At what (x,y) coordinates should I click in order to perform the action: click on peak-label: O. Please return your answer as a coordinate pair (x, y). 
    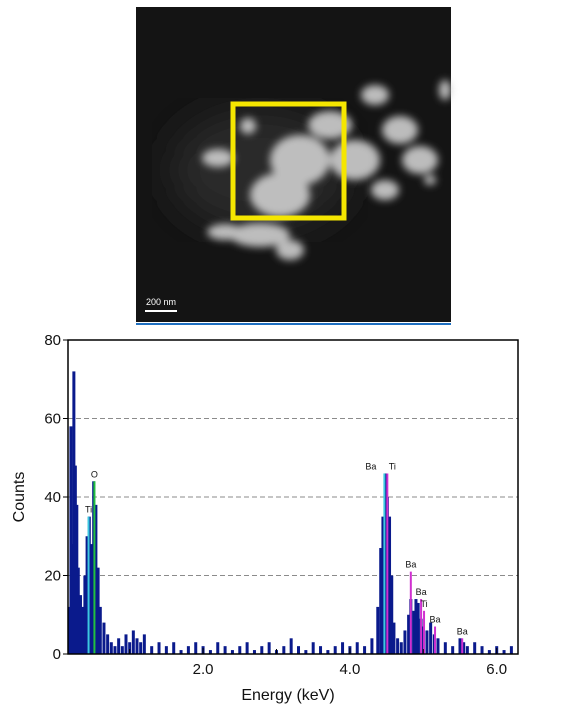
    Looking at the image, I should click on (94, 474).